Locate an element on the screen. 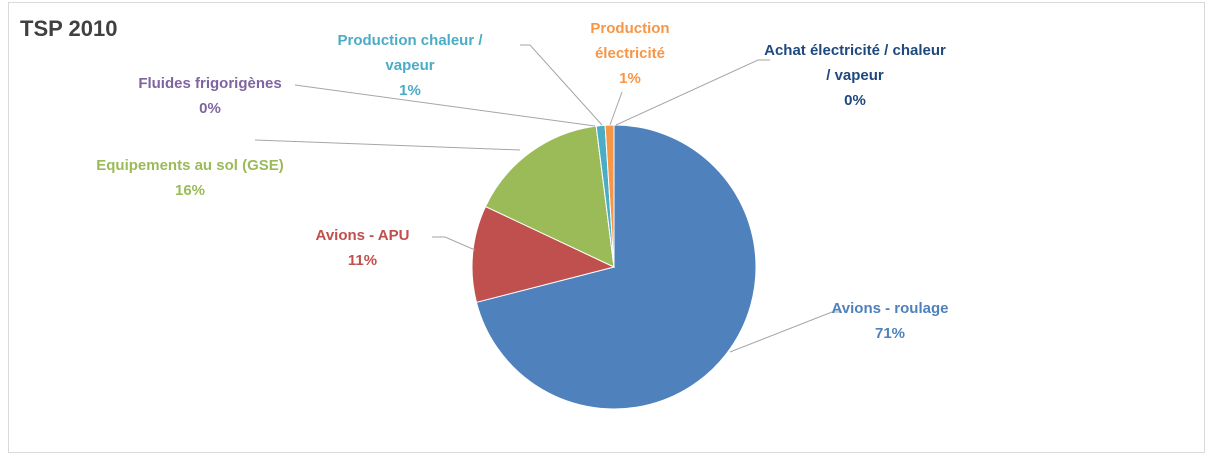 This screenshot has width=1214, height=456. slice-label: Achat électricité / chaleur / vapeur 0% is located at coordinates (855, 75).